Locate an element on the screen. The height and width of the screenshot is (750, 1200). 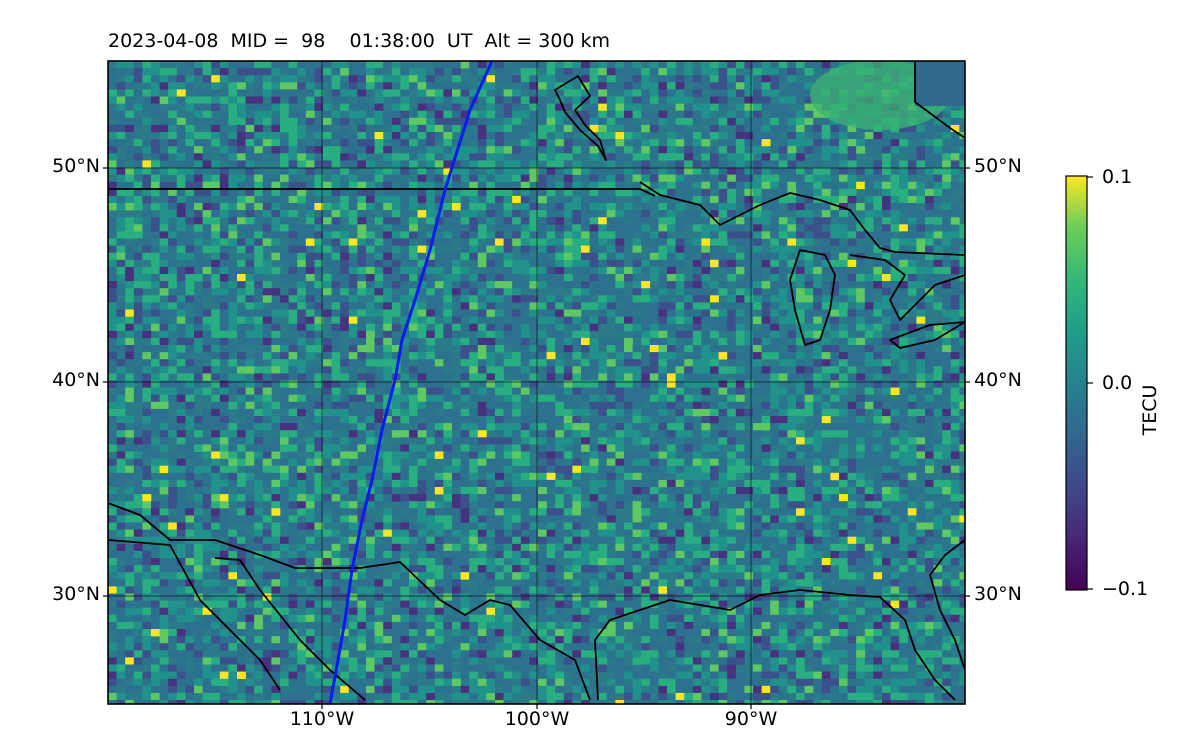
colorbar-tick-zero: 0.0 is located at coordinates (1117, 383).